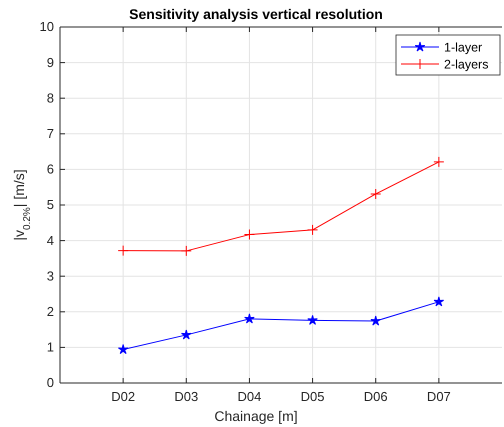 This screenshot has height=427, width=504. I want to click on y-tick-label: 0, so click(50, 382).